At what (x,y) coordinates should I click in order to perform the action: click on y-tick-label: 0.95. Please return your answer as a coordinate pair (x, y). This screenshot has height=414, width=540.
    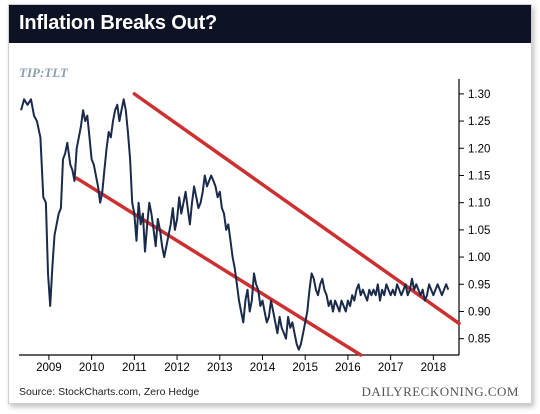
    Looking at the image, I should click on (479, 285).